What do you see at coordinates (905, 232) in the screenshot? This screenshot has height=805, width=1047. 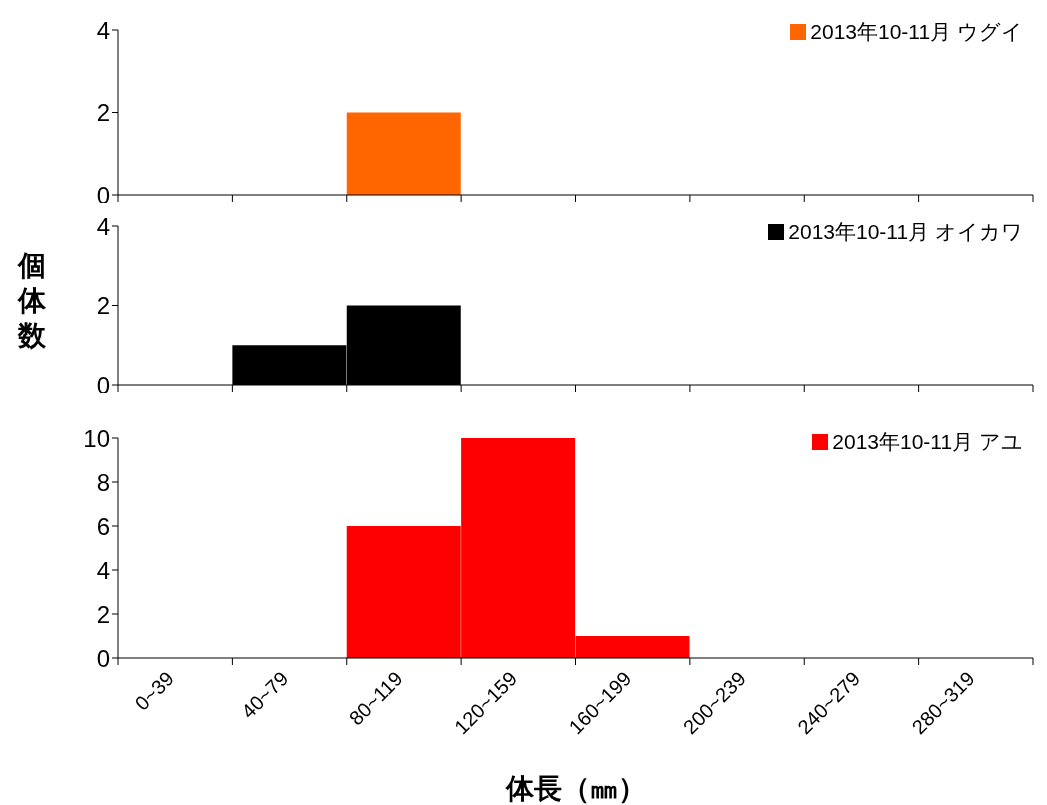 I see `legend-label: 2013年10-11月 オイカワ` at bounding box center [905, 232].